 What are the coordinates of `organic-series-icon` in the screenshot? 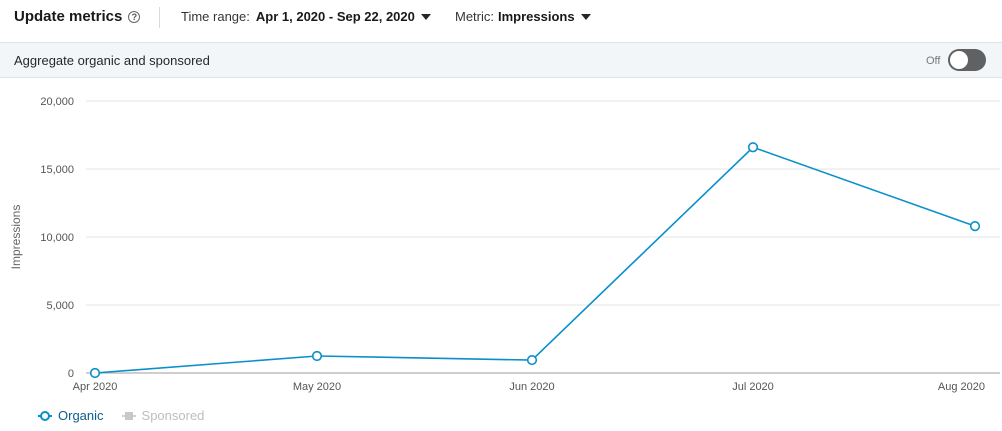 It's located at (45, 415).